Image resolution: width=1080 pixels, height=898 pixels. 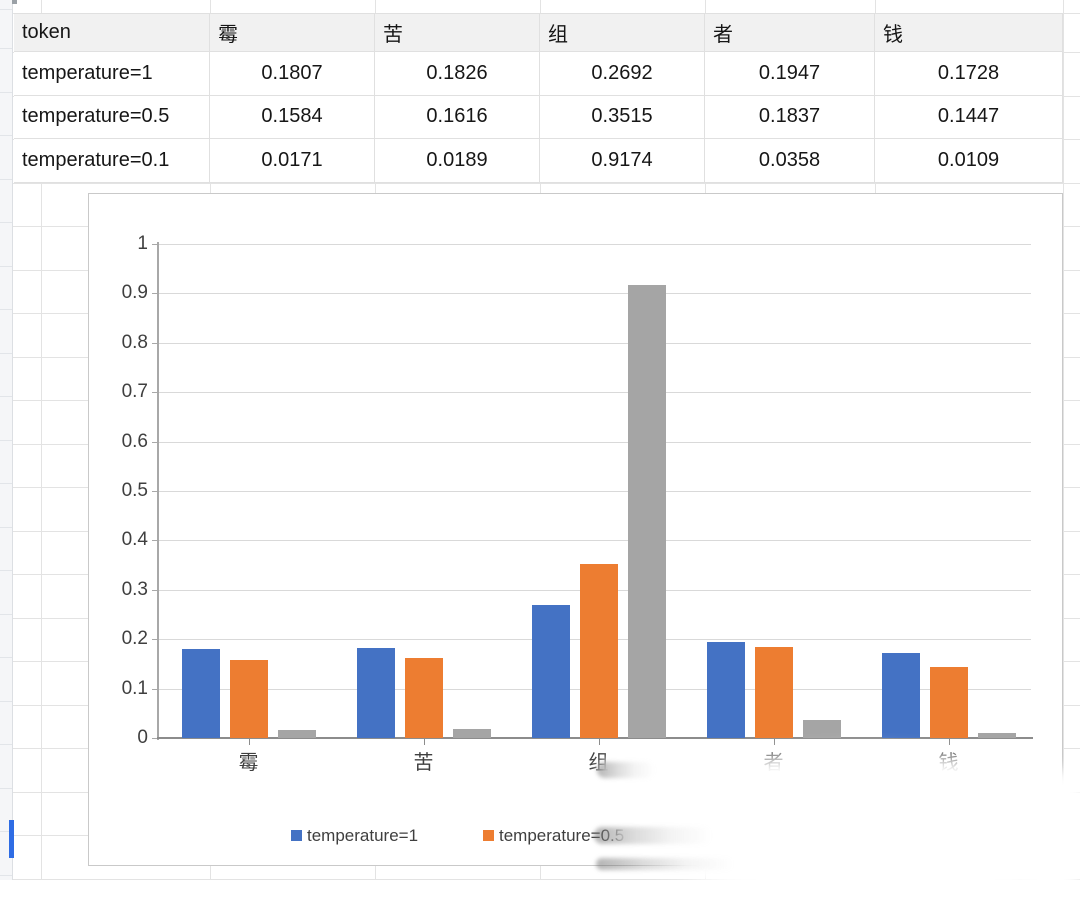 I want to click on y-axis-label: 0.2, so click(x=134, y=639).